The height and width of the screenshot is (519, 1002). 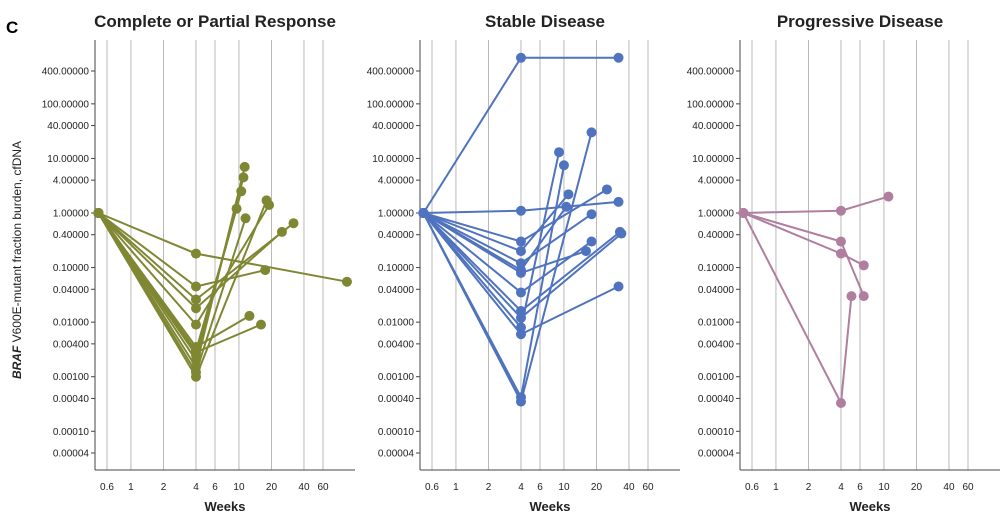 What do you see at coordinates (648, 487) in the screenshot?
I see `panel-2-x-tick-label: 60` at bounding box center [648, 487].